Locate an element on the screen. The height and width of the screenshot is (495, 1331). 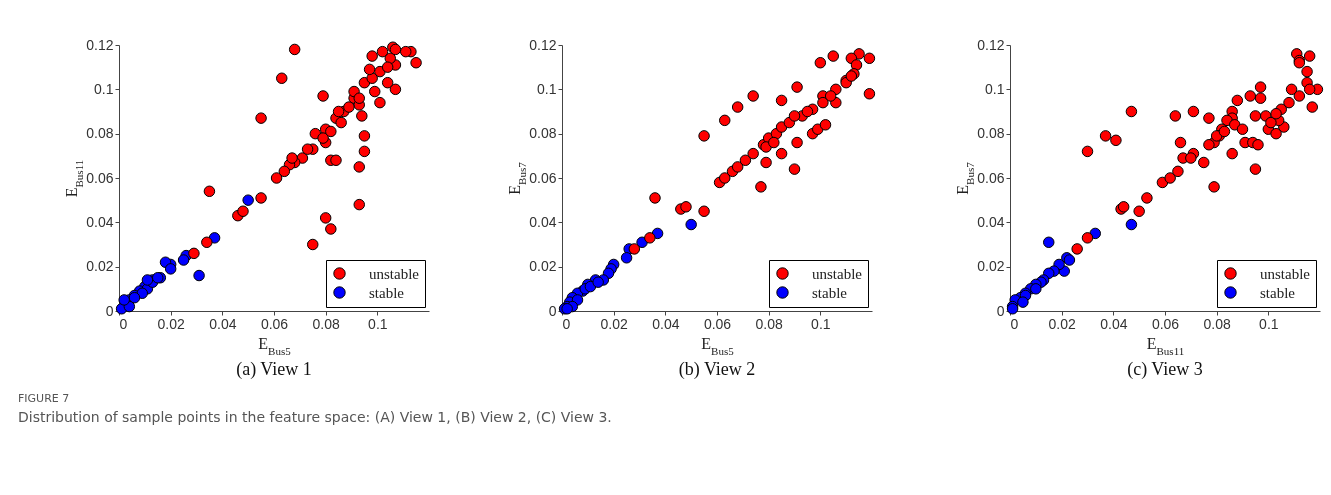
text: Distribution of sample points in the feature space: (A) View 1, (B) View 2, (C) View 3. is located at coordinates (315, 417).